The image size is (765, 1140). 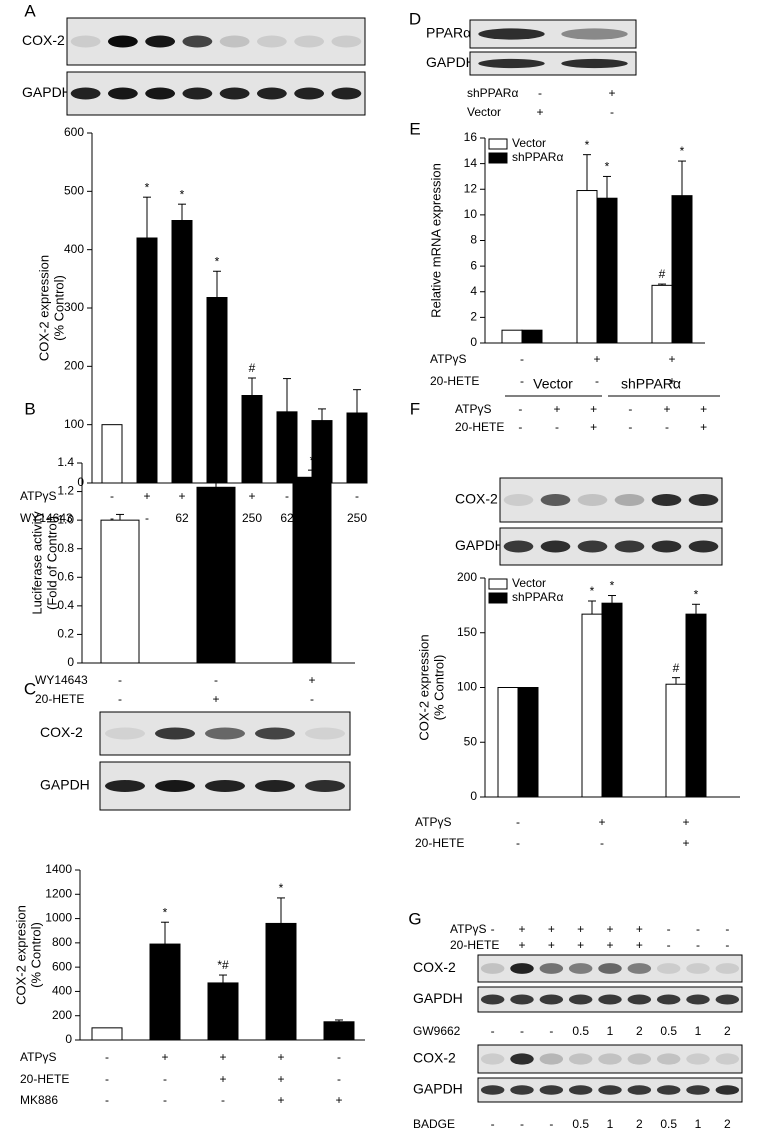 I want to click on significance-label: #, so click(x=676, y=668).